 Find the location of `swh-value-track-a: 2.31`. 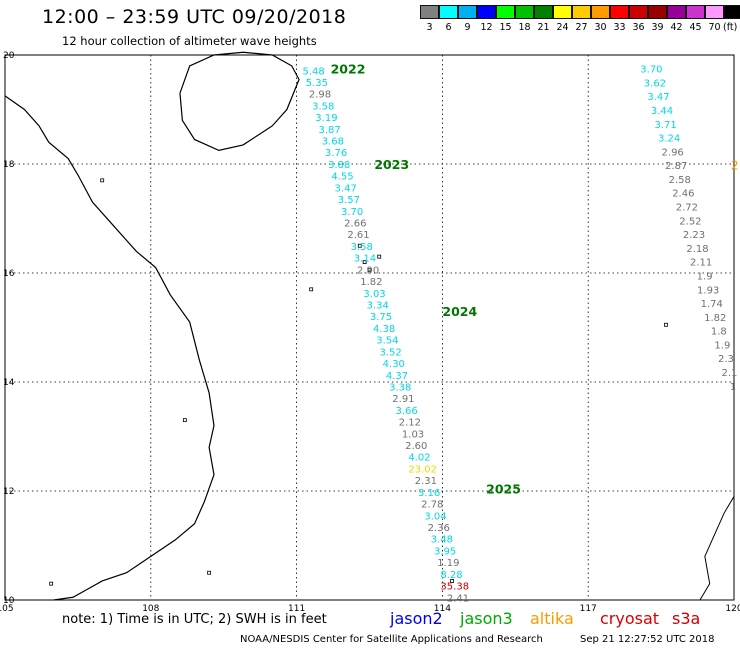

swh-value-track-a: 2.31 is located at coordinates (426, 481).